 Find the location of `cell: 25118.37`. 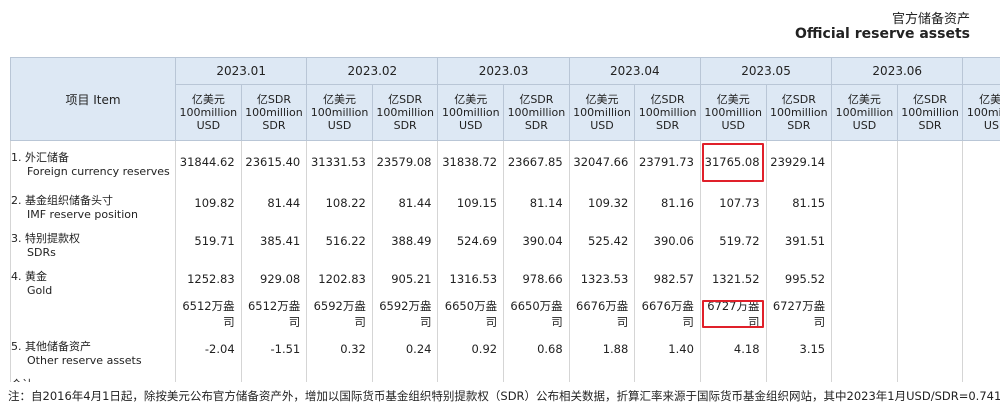

cell: 25118.37 is located at coordinates (536, 374).